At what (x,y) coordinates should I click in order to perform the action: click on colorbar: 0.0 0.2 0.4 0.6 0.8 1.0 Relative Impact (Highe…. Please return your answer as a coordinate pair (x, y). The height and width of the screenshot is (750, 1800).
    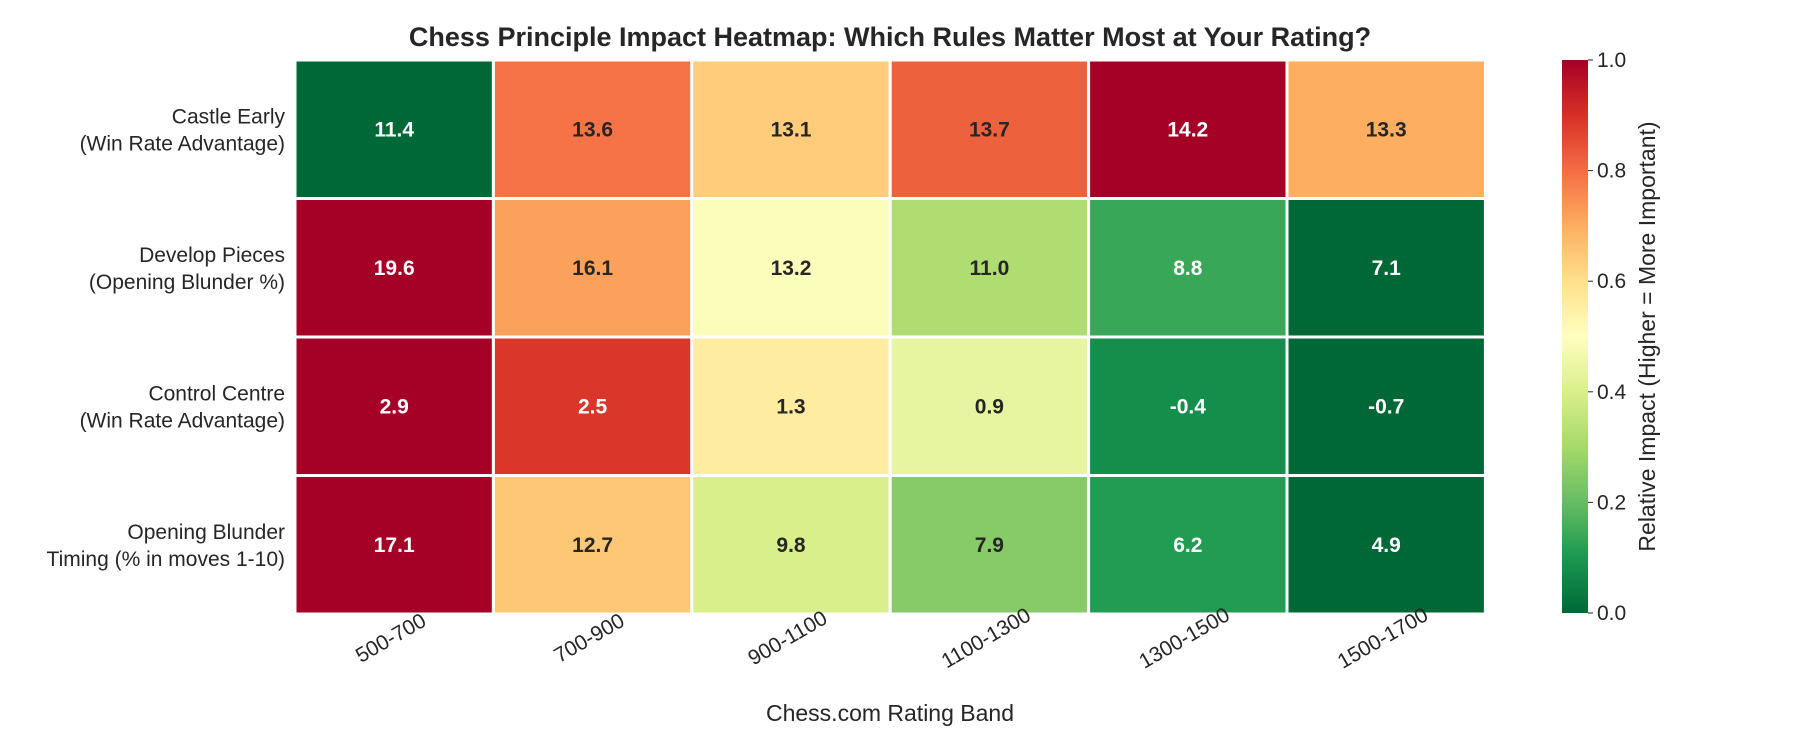
    Looking at the image, I should click on (1611, 337).